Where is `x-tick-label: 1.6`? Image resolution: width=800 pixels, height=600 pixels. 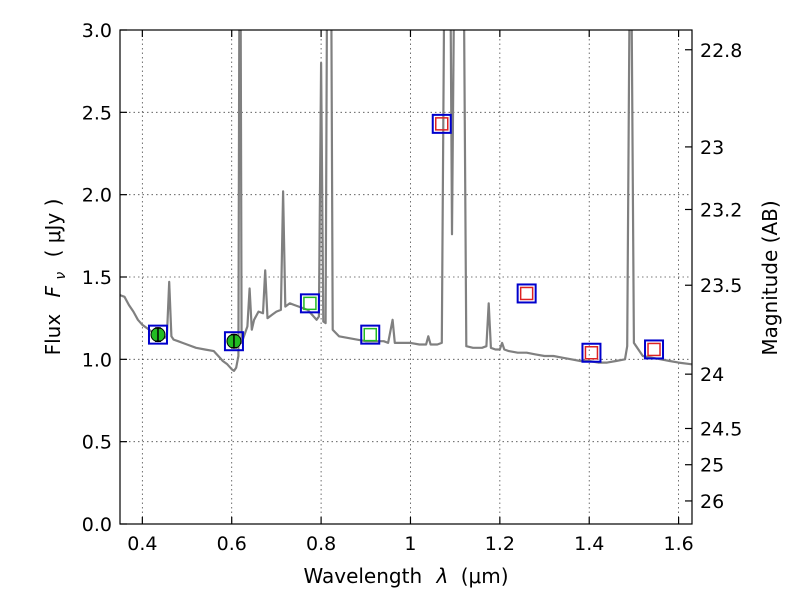
x-tick-label: 1.6 is located at coordinates (678, 544).